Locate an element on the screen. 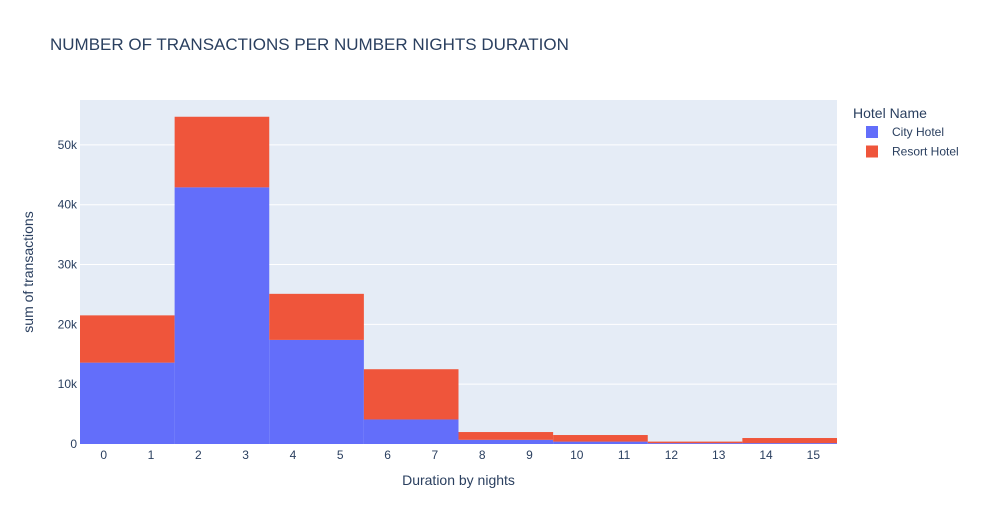 The height and width of the screenshot is (525, 983). x-tick-label: 9 is located at coordinates (529, 455).